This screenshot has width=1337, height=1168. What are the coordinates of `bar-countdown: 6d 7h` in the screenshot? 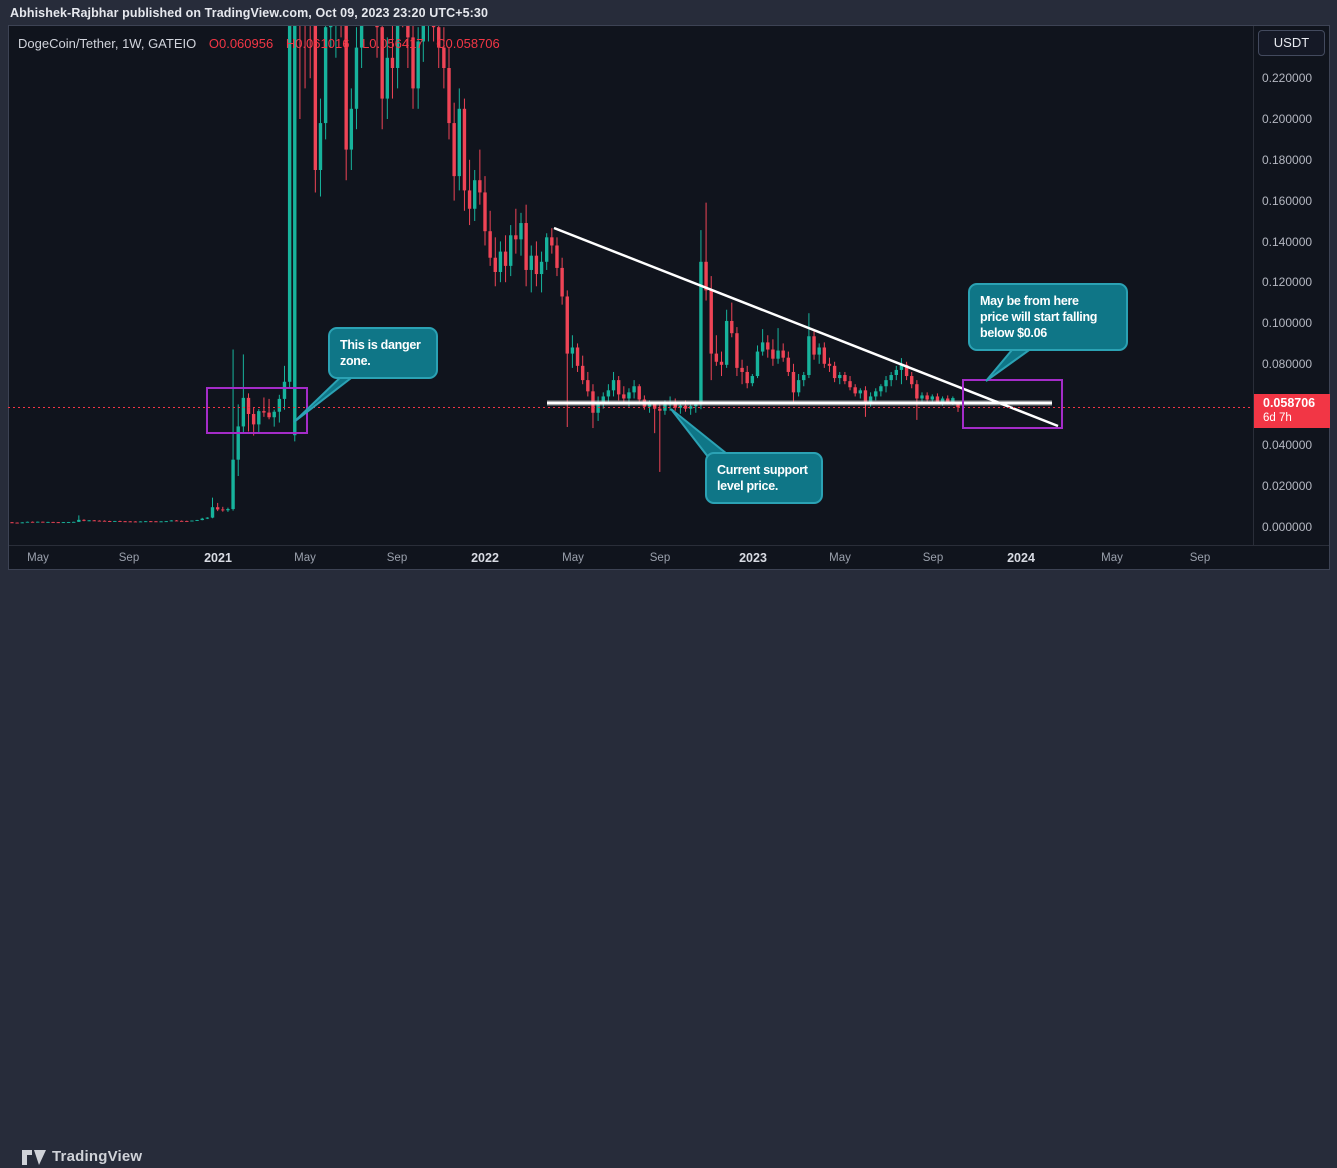 It's located at (1277, 418).